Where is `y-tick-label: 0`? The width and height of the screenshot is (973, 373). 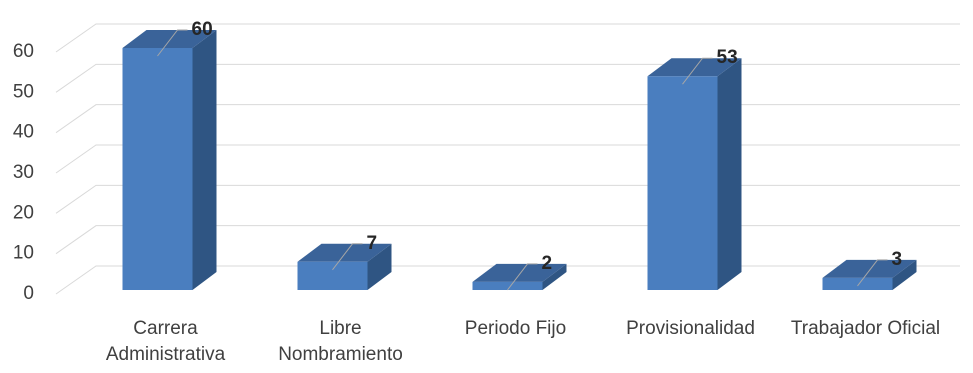 y-tick-label: 0 is located at coordinates (28, 293).